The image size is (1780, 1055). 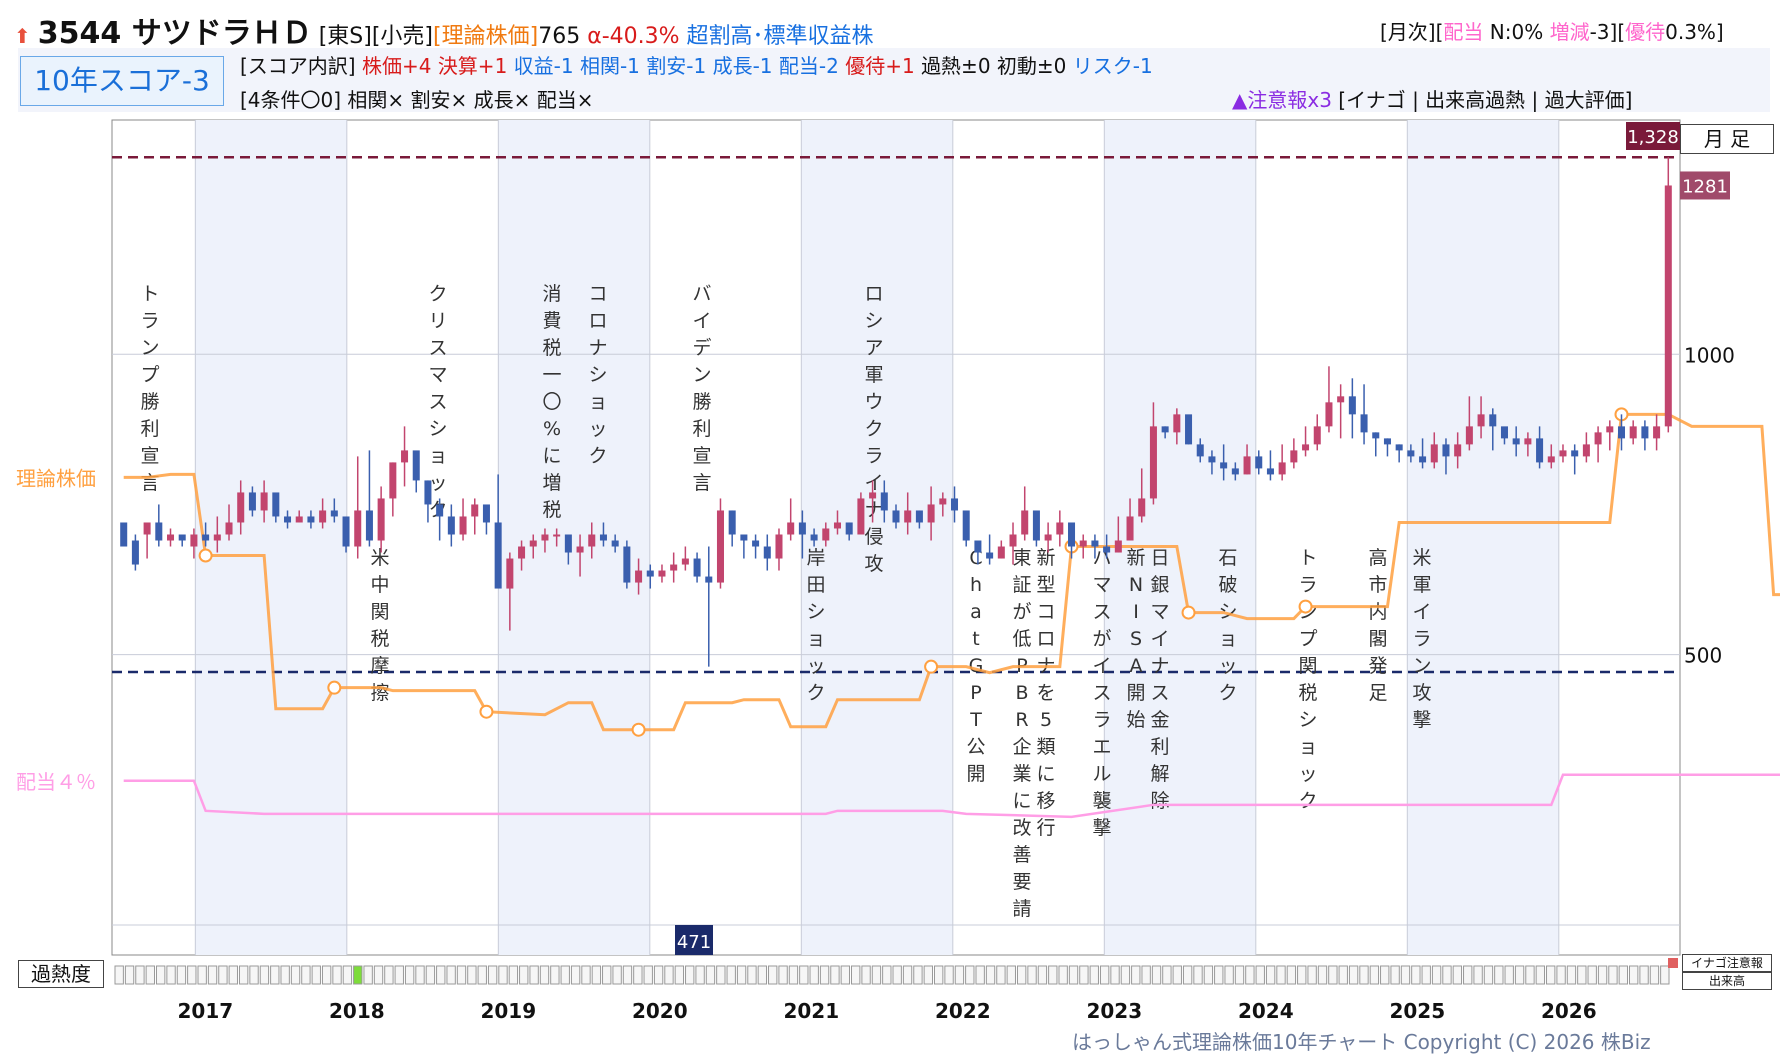 I want to click on theory-tag: [理論株価], so click(x=486, y=36).